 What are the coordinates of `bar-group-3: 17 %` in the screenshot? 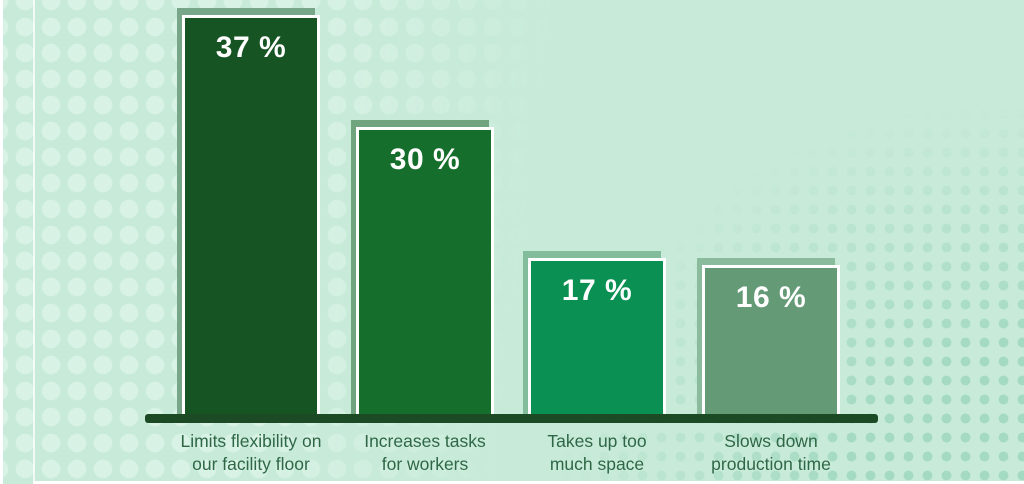 It's located at (594, 332).